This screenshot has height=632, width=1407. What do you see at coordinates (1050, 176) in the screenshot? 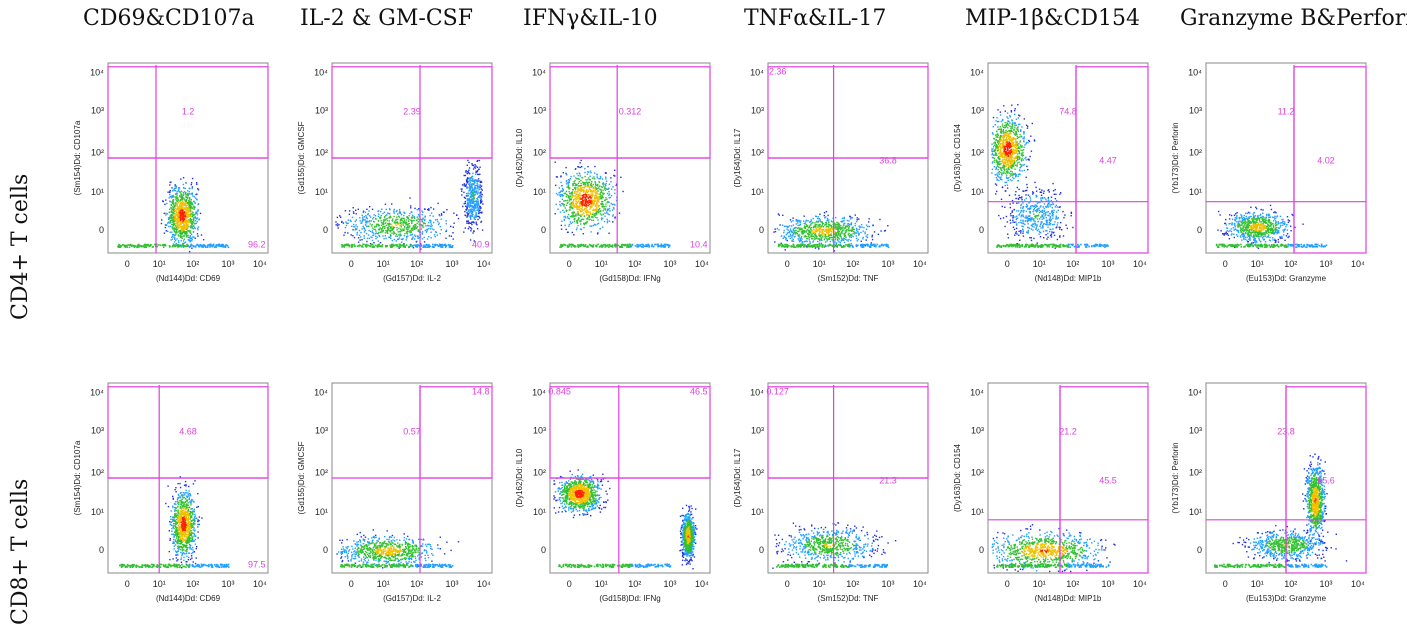
I see `event-points` at bounding box center [1050, 176].